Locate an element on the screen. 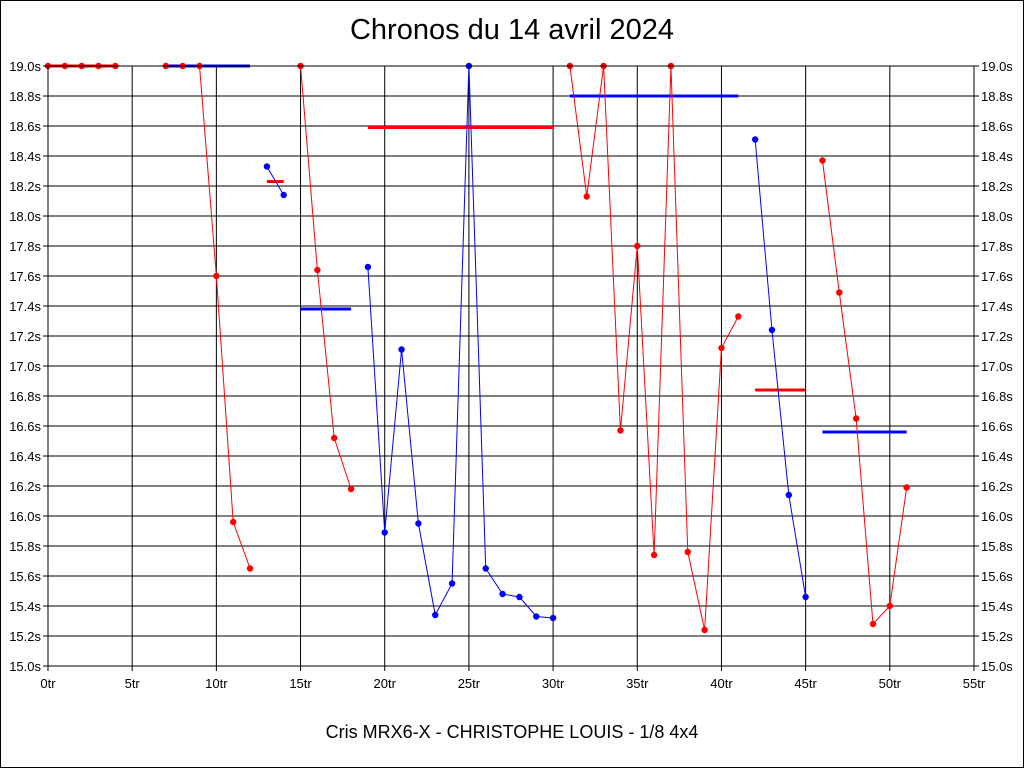  y-tick-label-right: 15.4s is located at coordinates (997, 606).